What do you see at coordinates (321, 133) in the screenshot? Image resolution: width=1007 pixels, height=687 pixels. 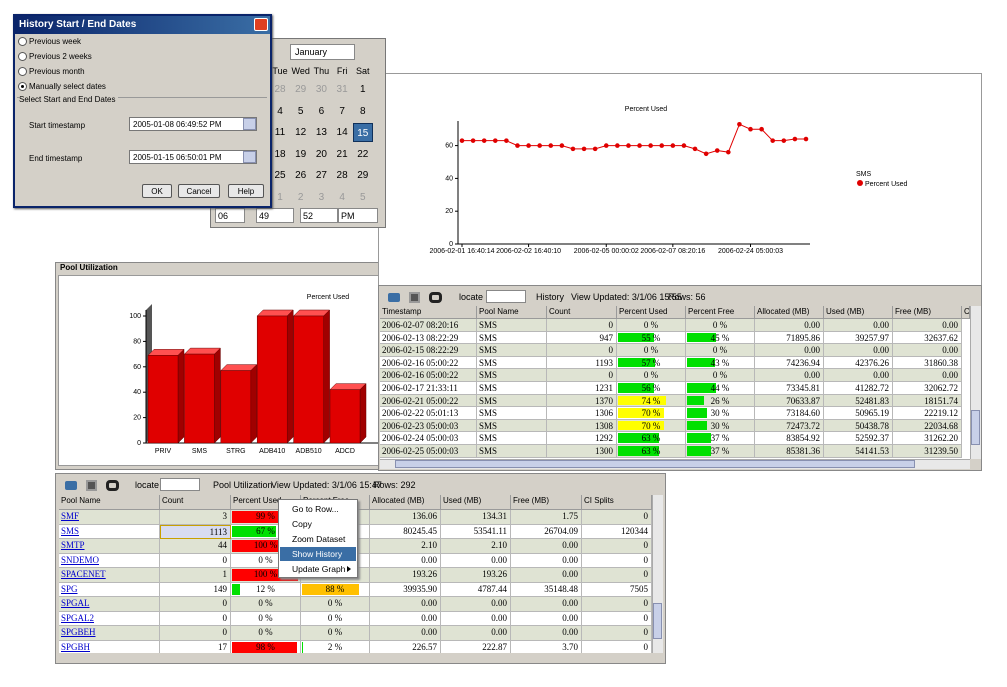 I see `day-cell: 13` at bounding box center [321, 133].